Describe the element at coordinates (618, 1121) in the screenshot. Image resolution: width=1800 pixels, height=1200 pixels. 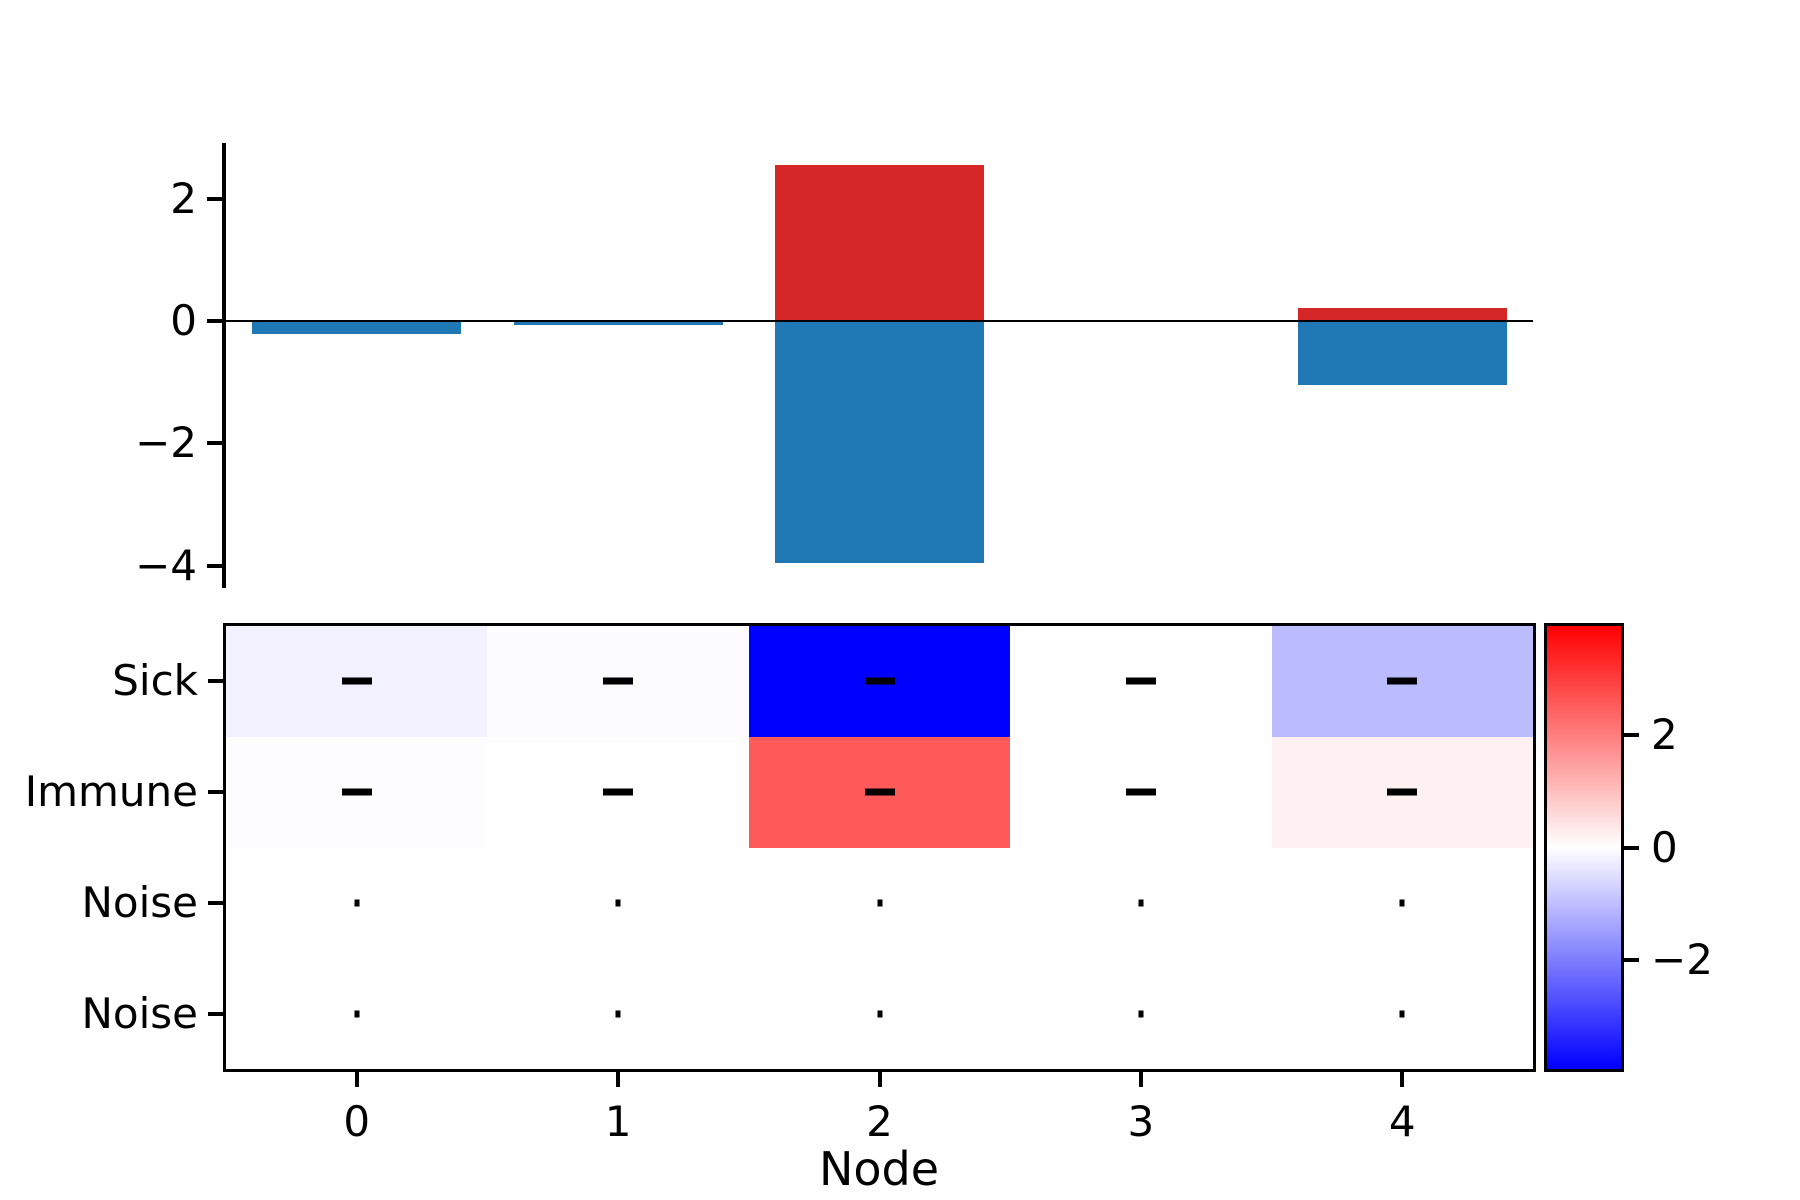
I see `heatmap-x-ticklabel-1: 1` at that location.